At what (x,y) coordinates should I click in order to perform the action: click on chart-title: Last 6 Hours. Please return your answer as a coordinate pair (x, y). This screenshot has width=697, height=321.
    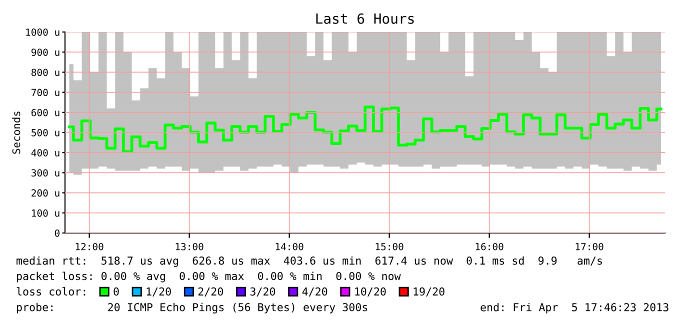
    Looking at the image, I should click on (365, 18).